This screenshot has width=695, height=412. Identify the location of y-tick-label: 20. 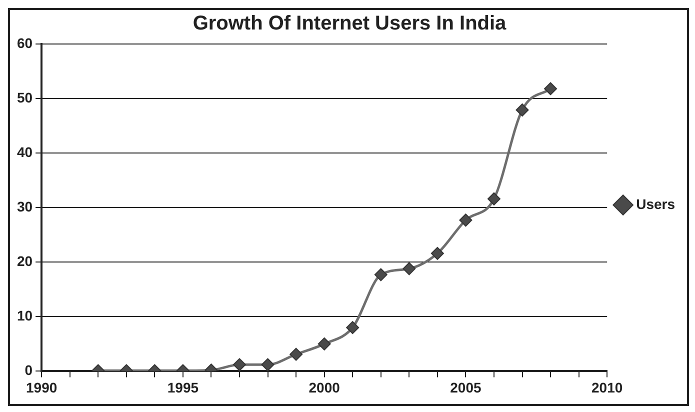
(24, 260).